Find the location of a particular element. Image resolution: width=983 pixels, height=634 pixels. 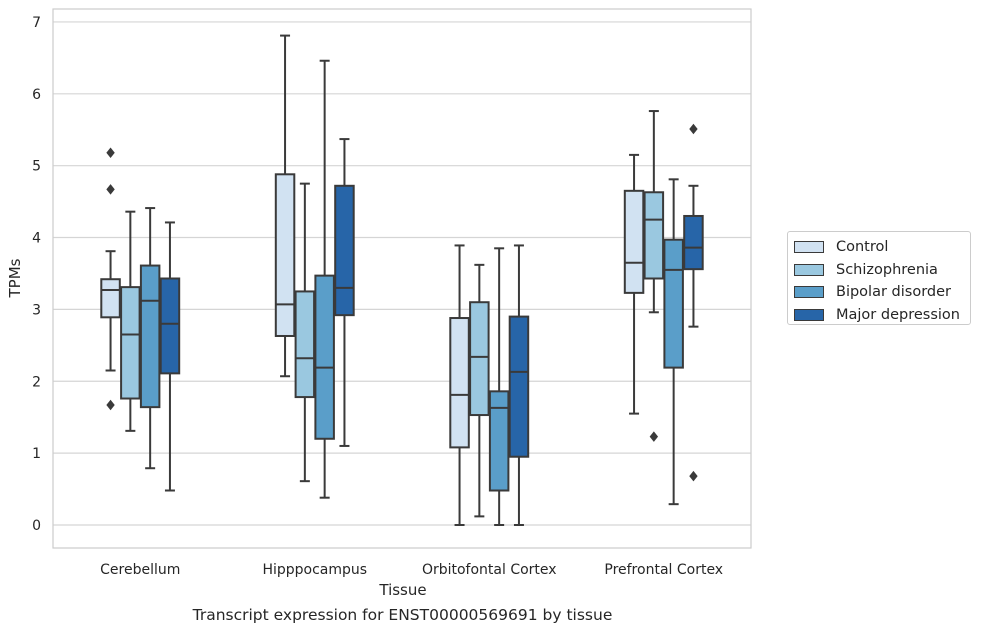

y-tick-label: 0 is located at coordinates (36, 526).